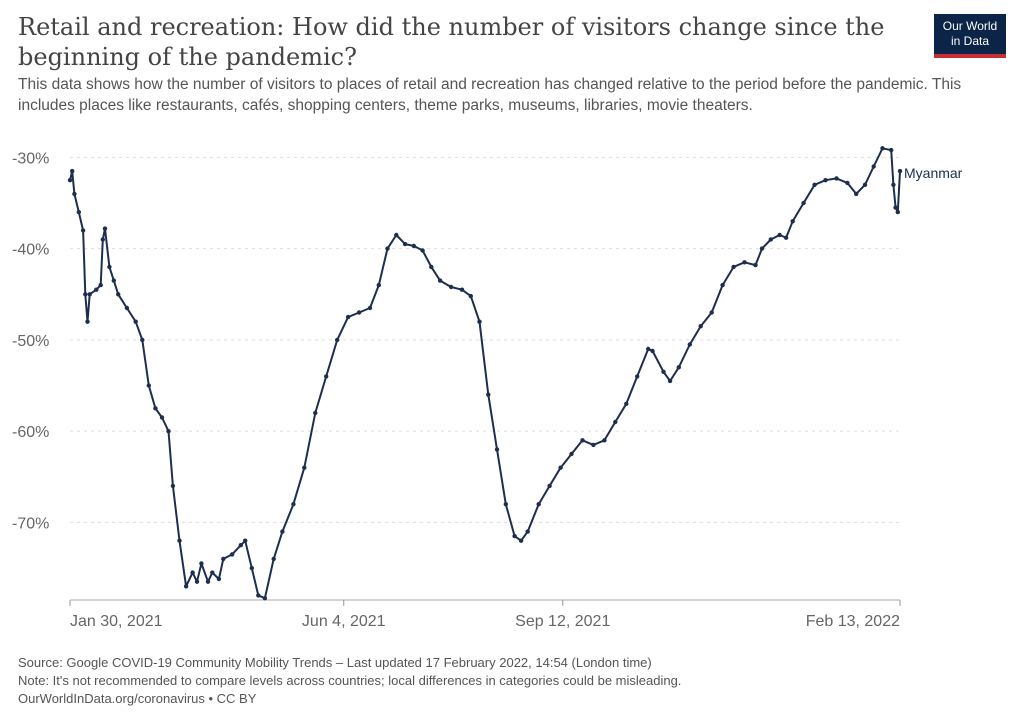  I want to click on x-tick-label: Jun 4, 2021, so click(344, 621).